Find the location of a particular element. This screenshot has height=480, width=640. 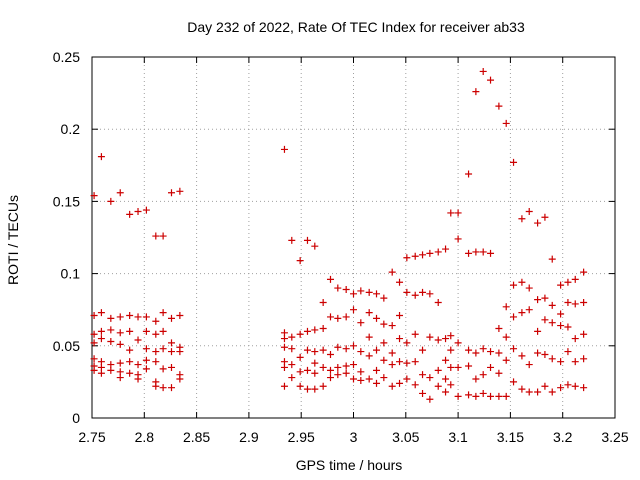

y-tick-label: 0.25 is located at coordinates (66, 57).